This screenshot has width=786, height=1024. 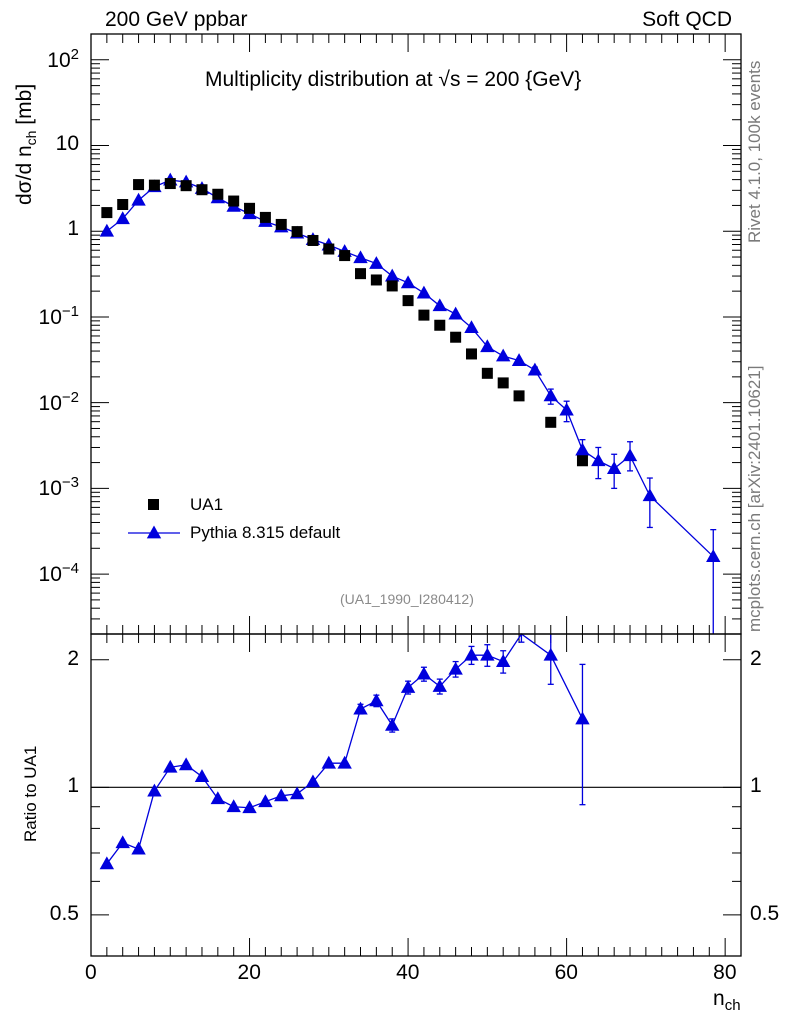 What do you see at coordinates (207, 504) in the screenshot?
I see `legend-ua1-label: UA1` at bounding box center [207, 504].